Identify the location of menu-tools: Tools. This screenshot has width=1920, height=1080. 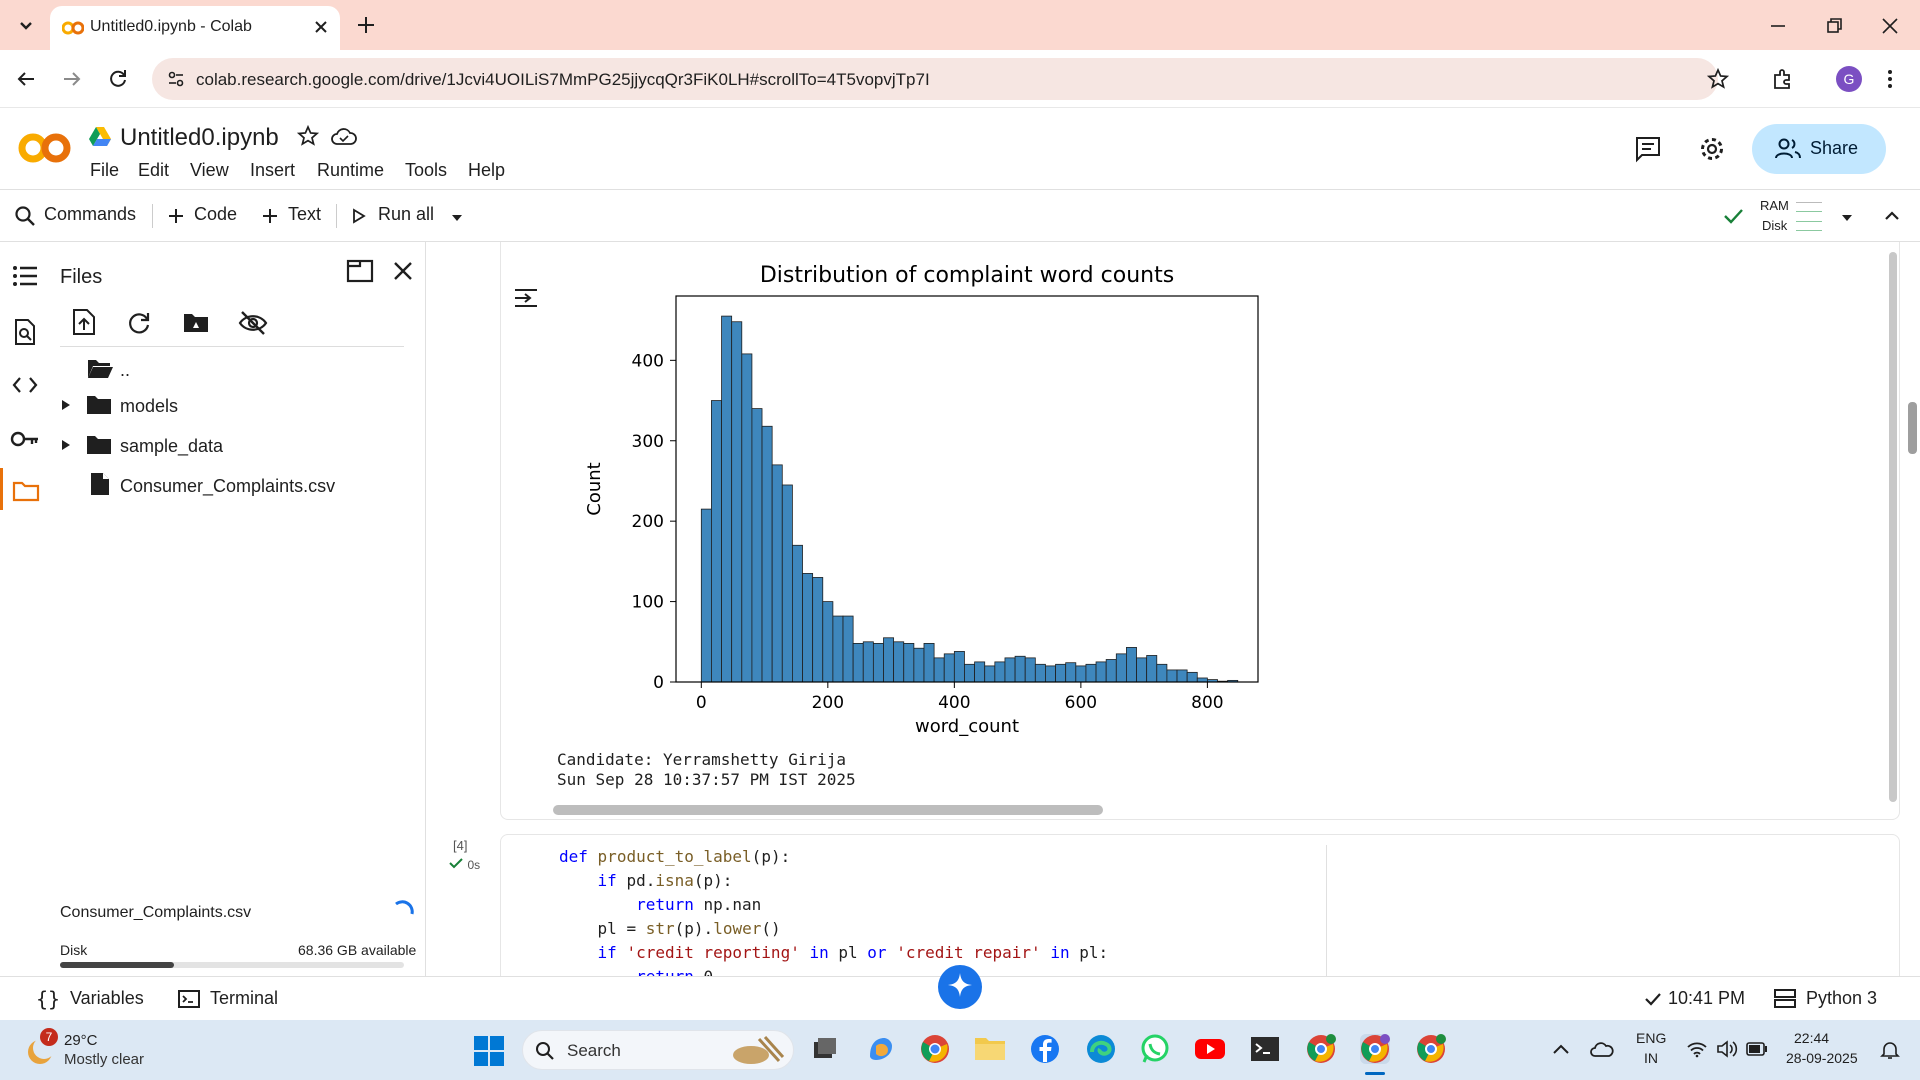
(426, 170).